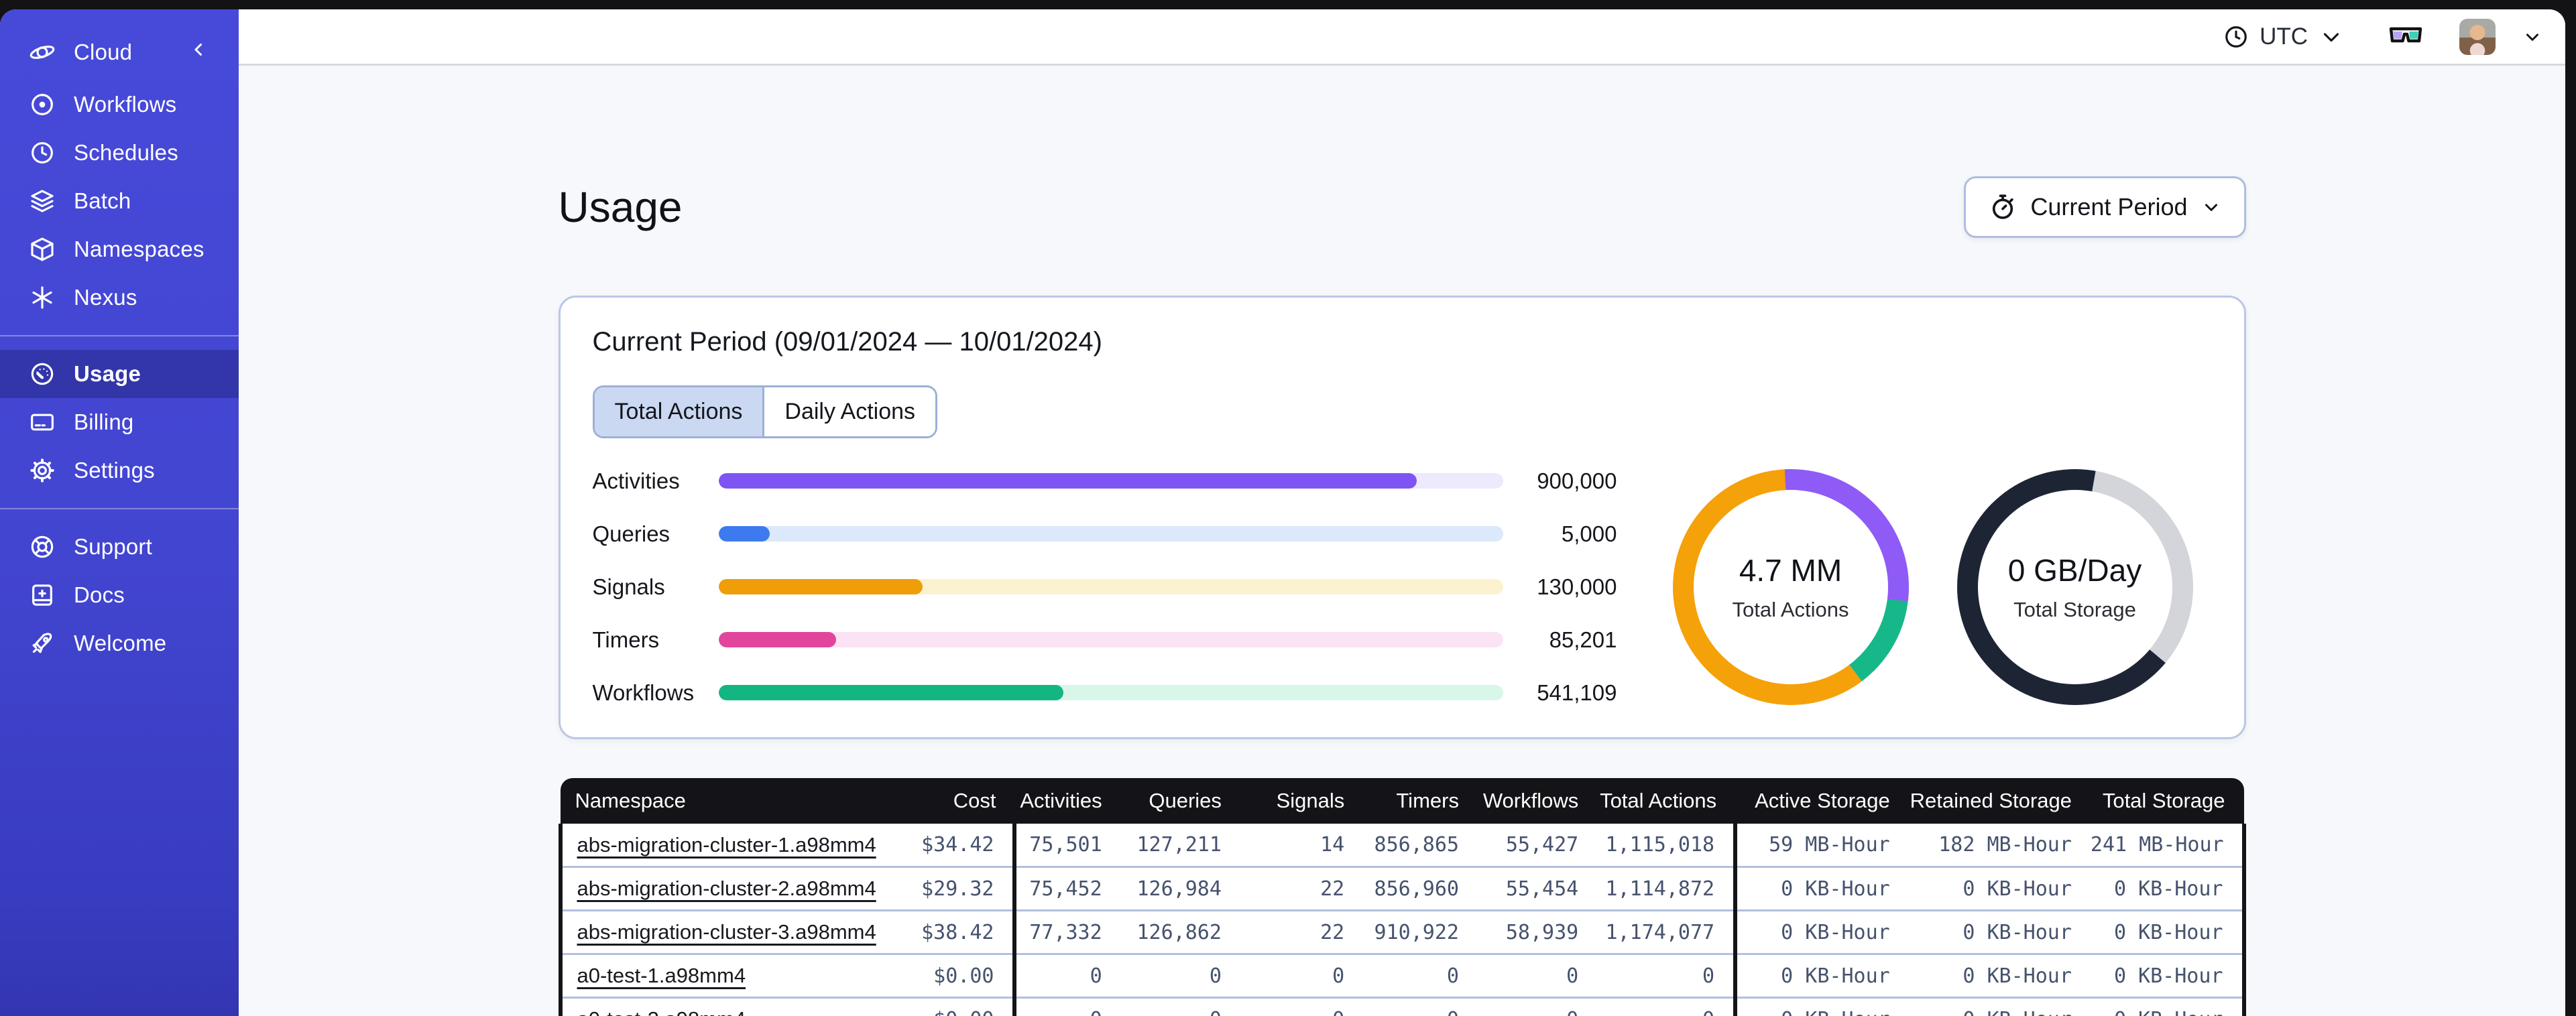 The height and width of the screenshot is (1016, 2576). I want to click on sidebar-item-workflows: Workflows, so click(119, 104).